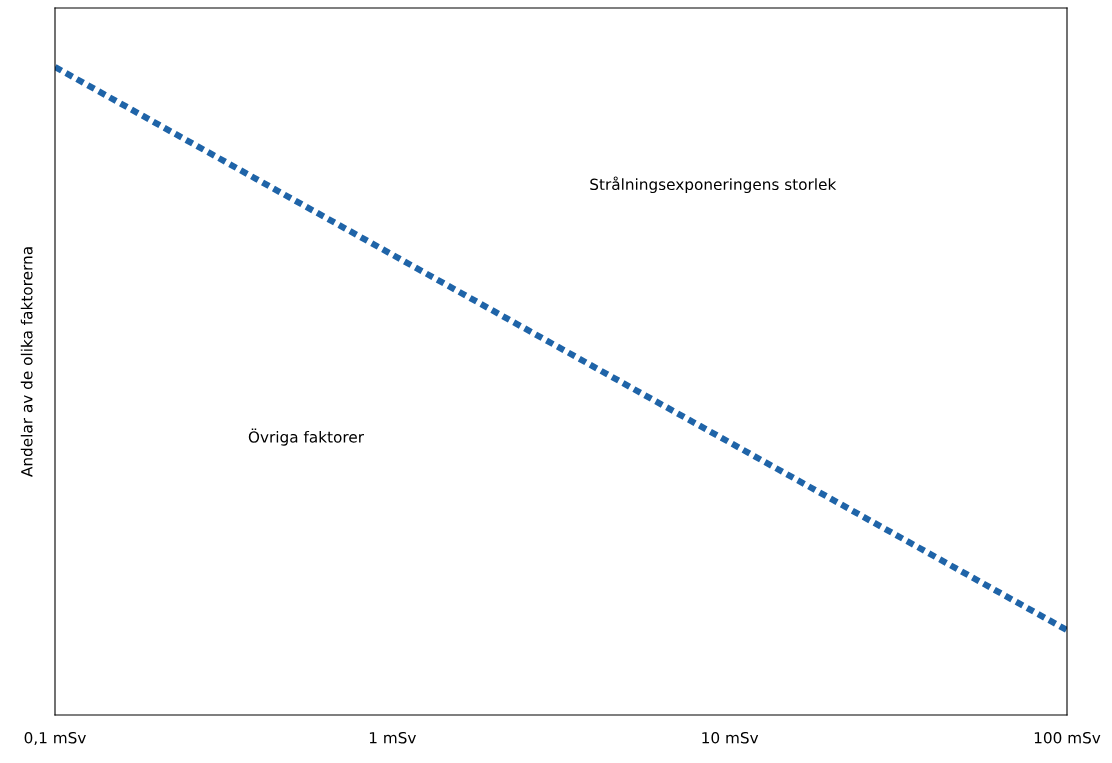  What do you see at coordinates (730, 737) in the screenshot?
I see `x-tick-label: 10 mSv` at bounding box center [730, 737].